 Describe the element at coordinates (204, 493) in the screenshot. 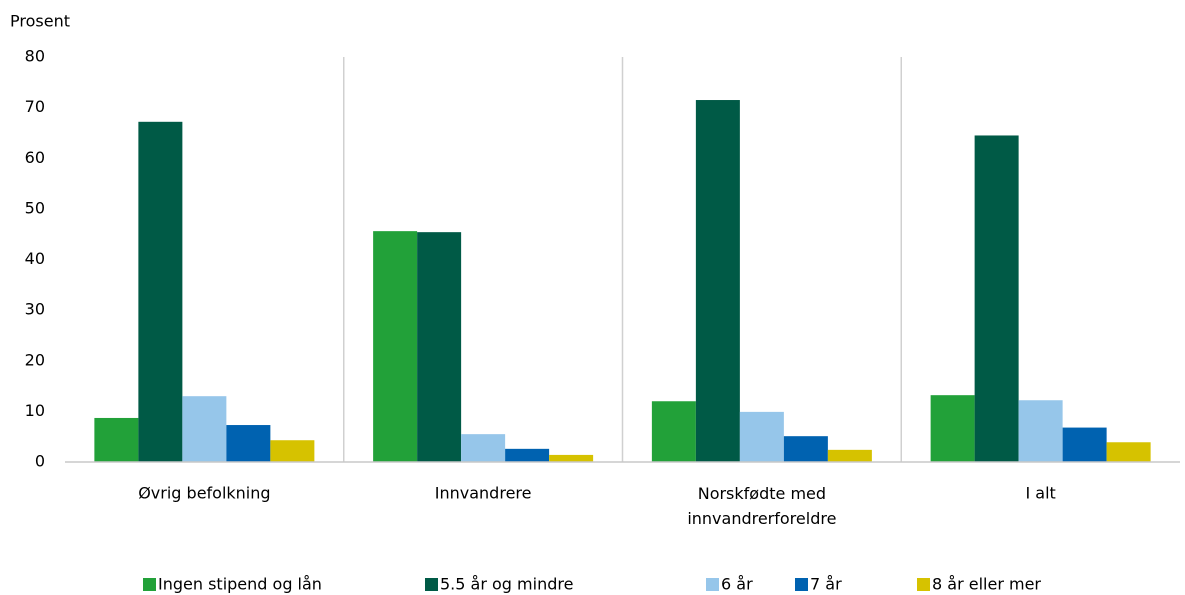

I see `x-tick-label: Øvrig befolkning` at that location.